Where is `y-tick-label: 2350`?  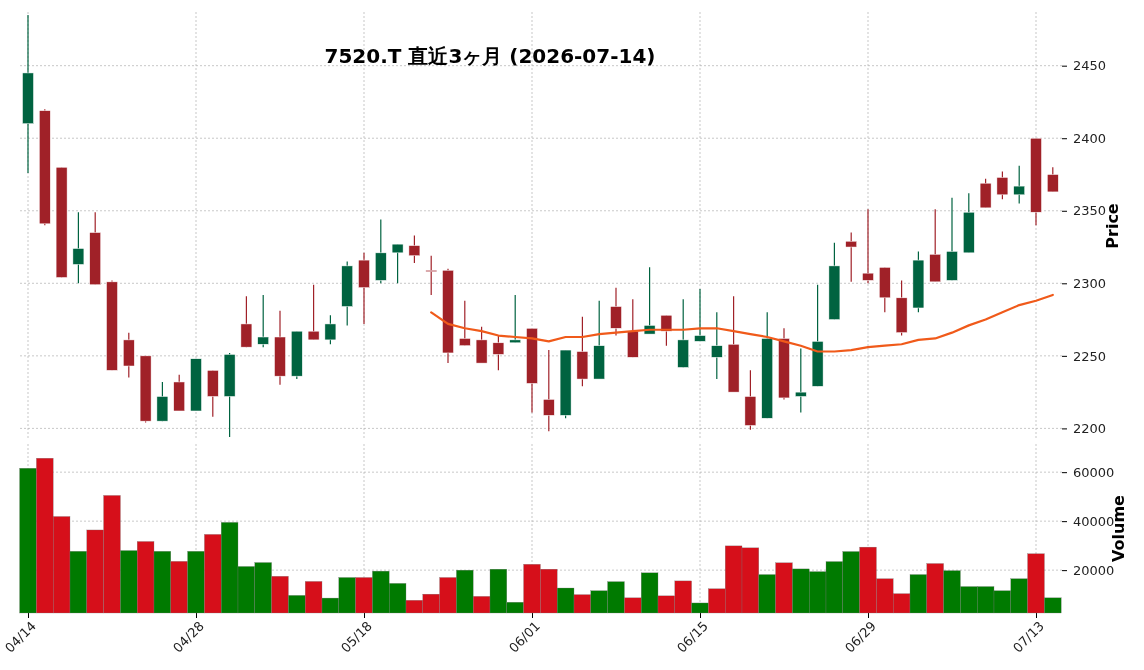 y-tick-label: 2350 is located at coordinates (1090, 211).